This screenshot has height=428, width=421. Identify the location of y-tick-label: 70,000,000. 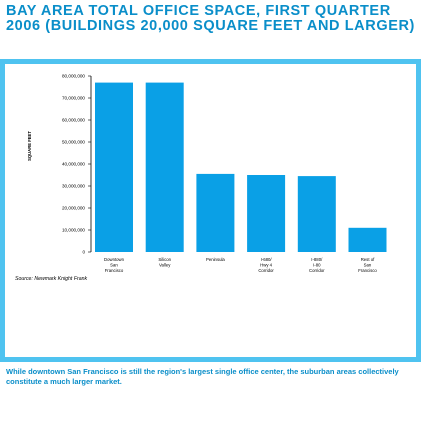
(73, 98).